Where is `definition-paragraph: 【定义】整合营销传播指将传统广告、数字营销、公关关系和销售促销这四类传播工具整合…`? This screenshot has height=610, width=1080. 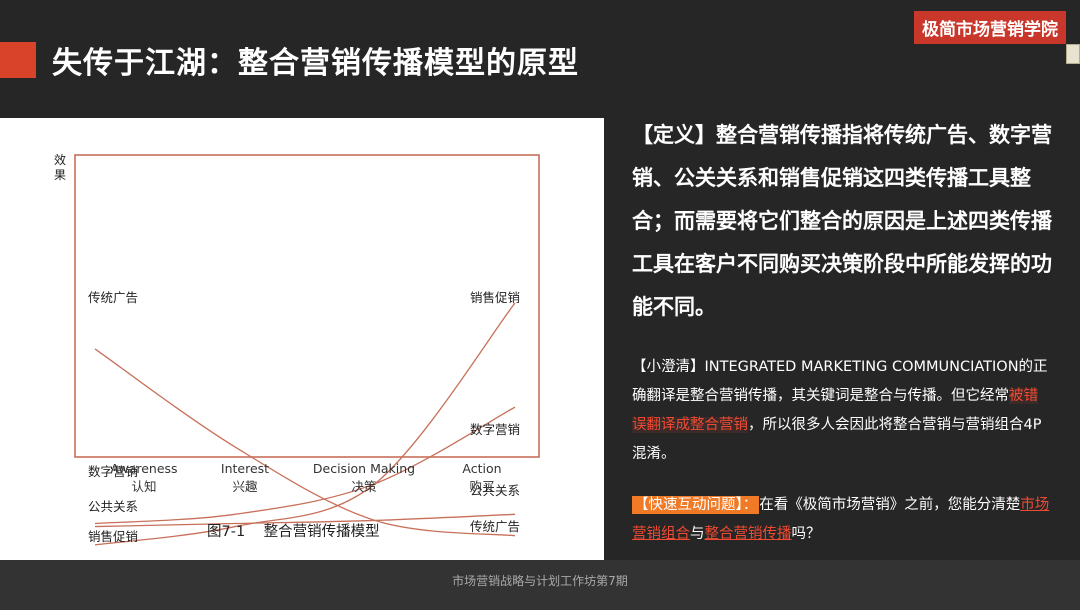
definition-paragraph: 【定义】整合营销传播指将传统广告、数字营销、公关关系和销售促销这四类传播工具整合… is located at coordinates (842, 221).